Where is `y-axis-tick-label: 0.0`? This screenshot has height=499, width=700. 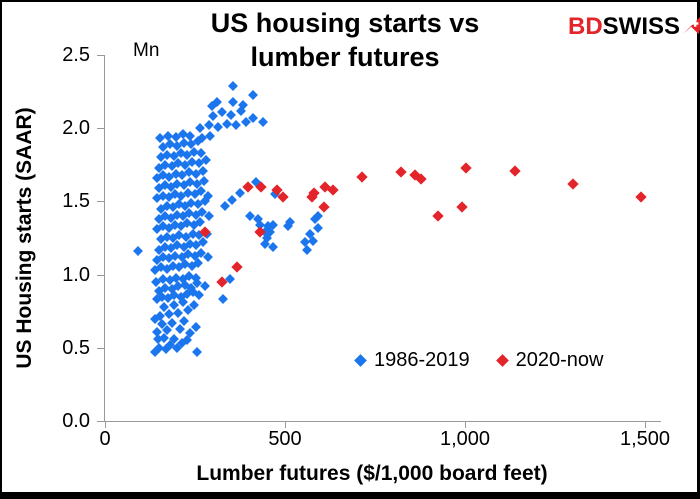 y-axis-tick-label: 0.0 is located at coordinates (76, 421).